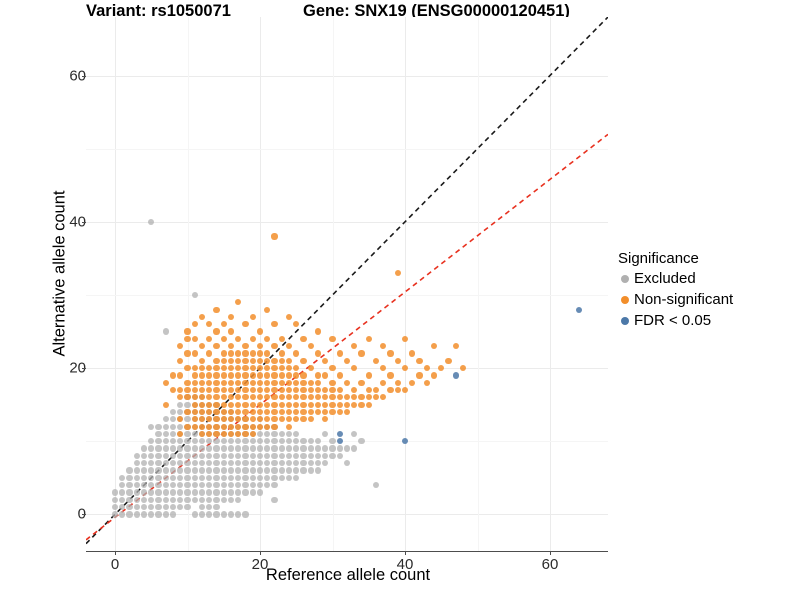 The width and height of the screenshot is (800, 600). What do you see at coordinates (708, 278) in the screenshot?
I see `legend-item-excluded: Excluded` at bounding box center [708, 278].